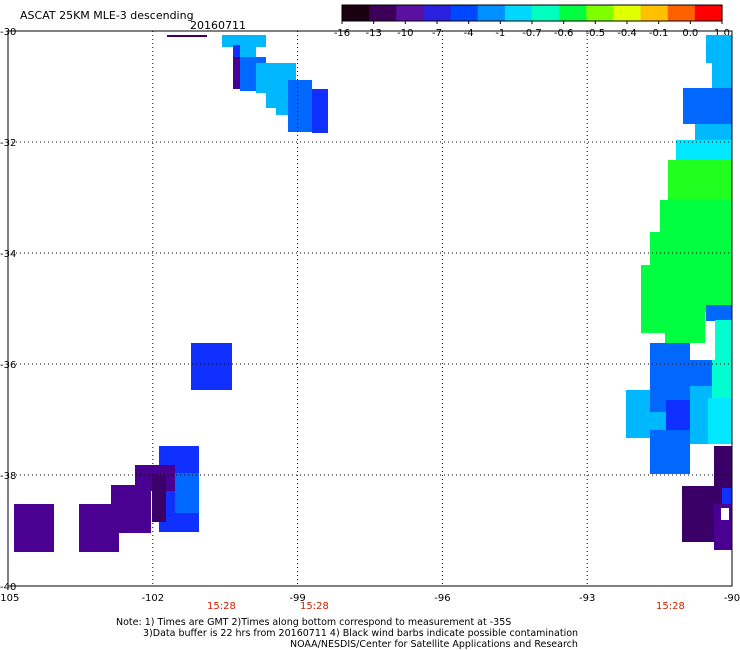 The width and height of the screenshot is (740, 650). I want to click on longitude-label: -96, so click(442, 598).